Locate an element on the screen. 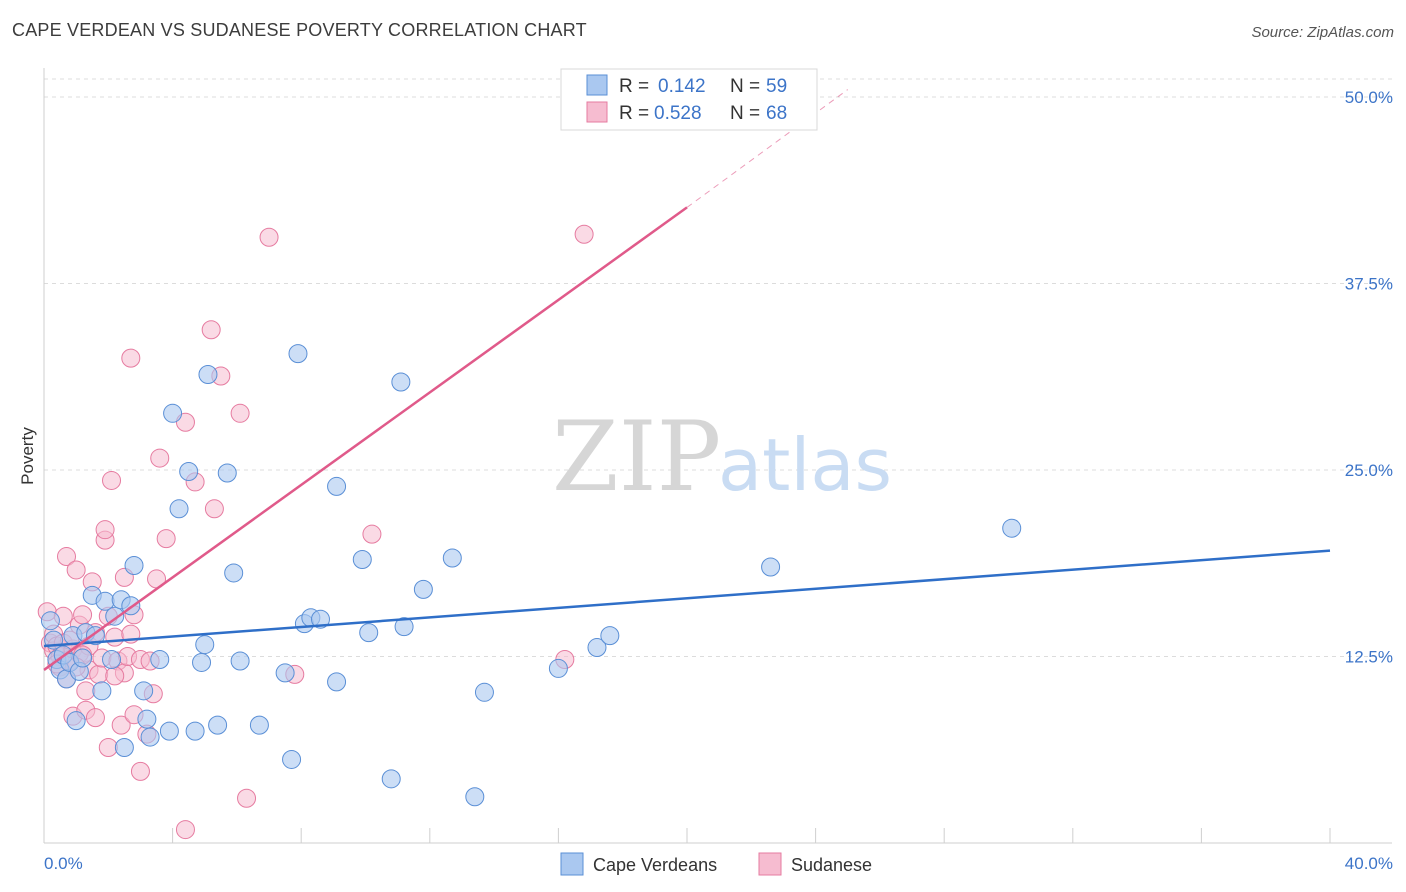  legend-r-value-1: 0.142 is located at coordinates (682, 86).